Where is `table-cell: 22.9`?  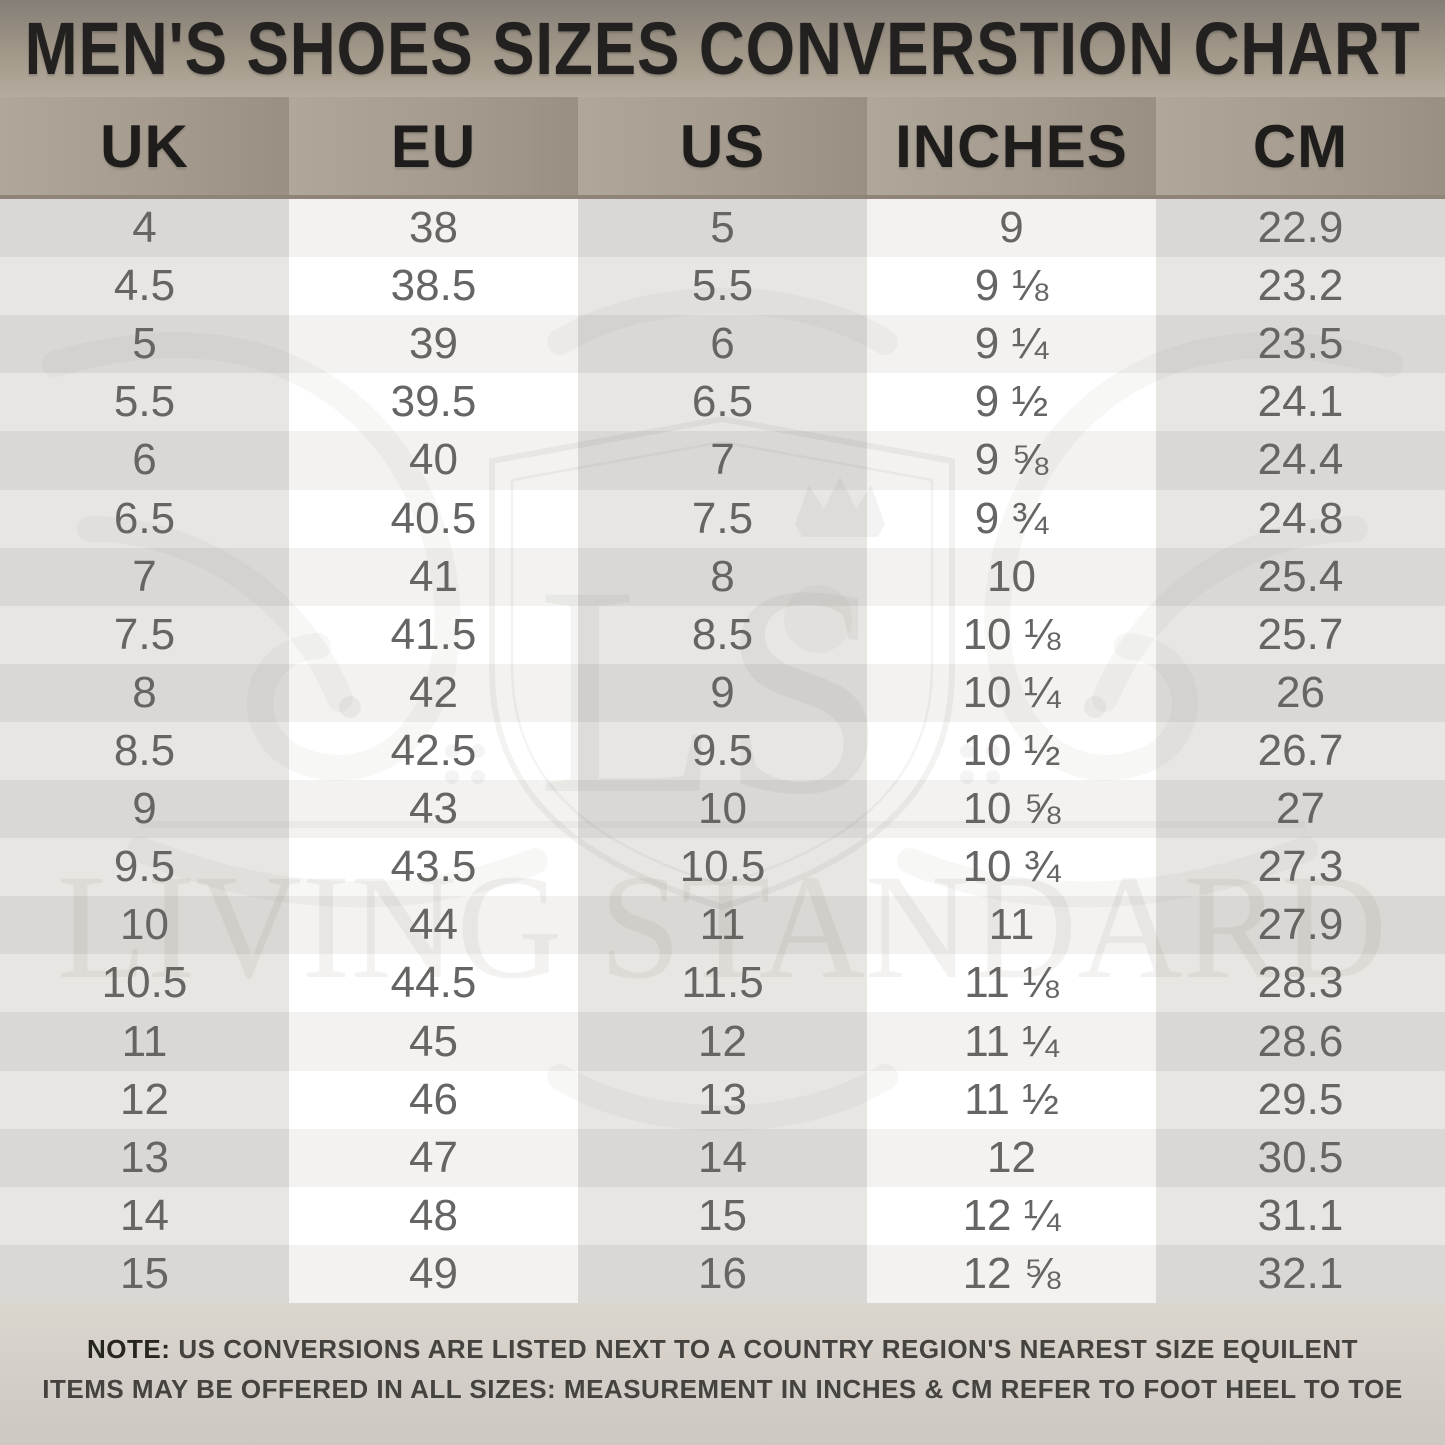 table-cell: 22.9 is located at coordinates (1300, 228).